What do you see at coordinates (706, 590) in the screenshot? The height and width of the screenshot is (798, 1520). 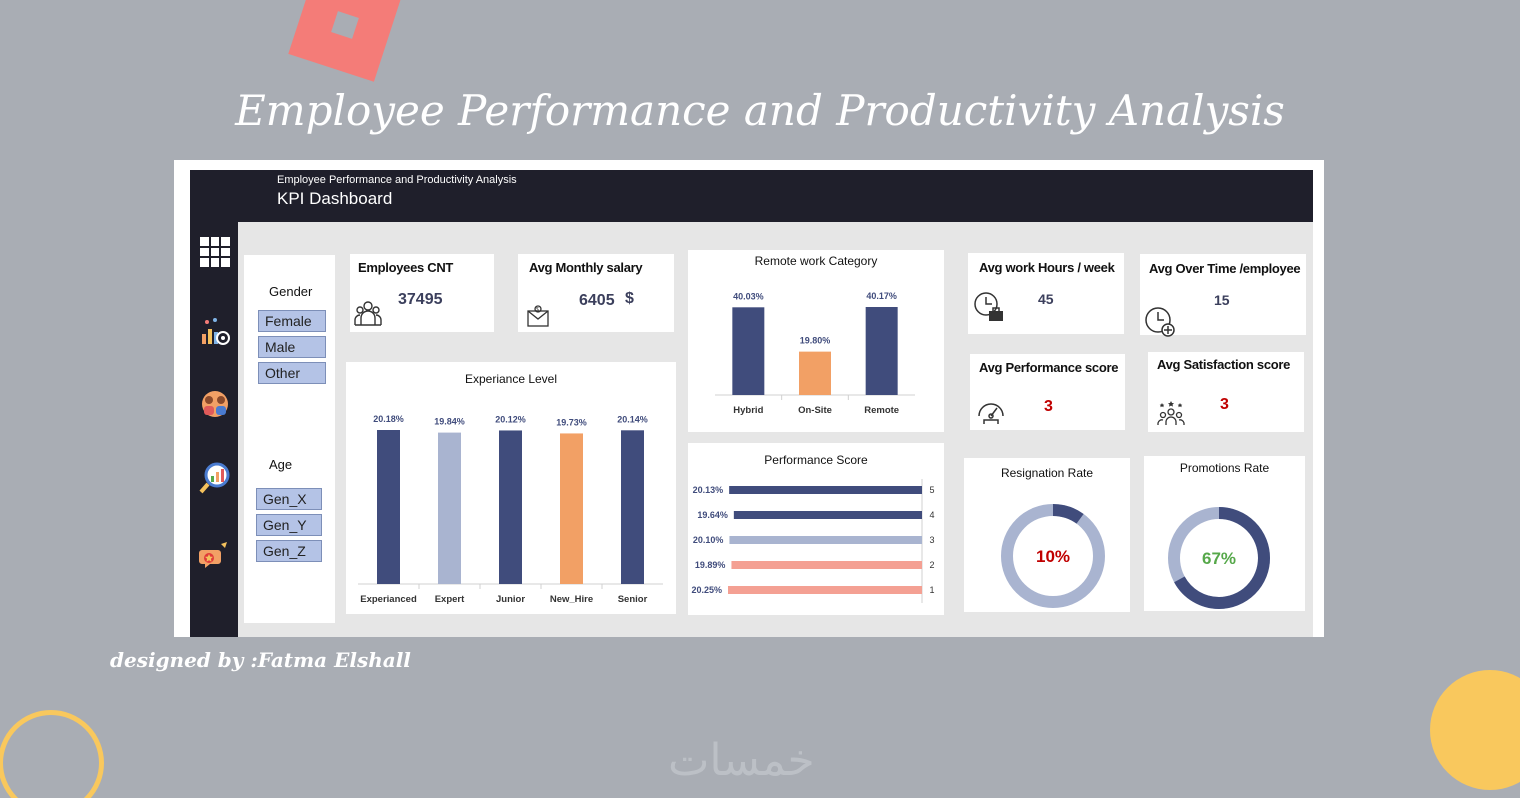 I see `data-label: 20.25%` at bounding box center [706, 590].